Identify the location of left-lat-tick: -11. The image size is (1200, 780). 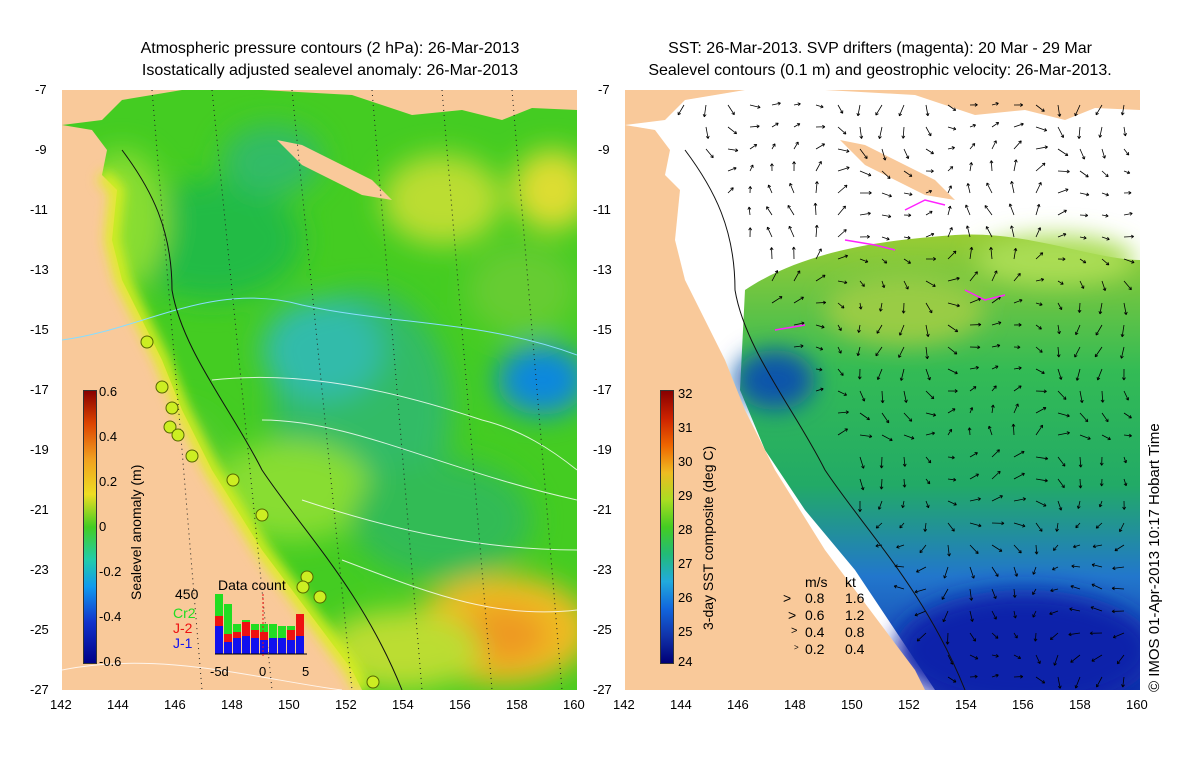
(39, 209).